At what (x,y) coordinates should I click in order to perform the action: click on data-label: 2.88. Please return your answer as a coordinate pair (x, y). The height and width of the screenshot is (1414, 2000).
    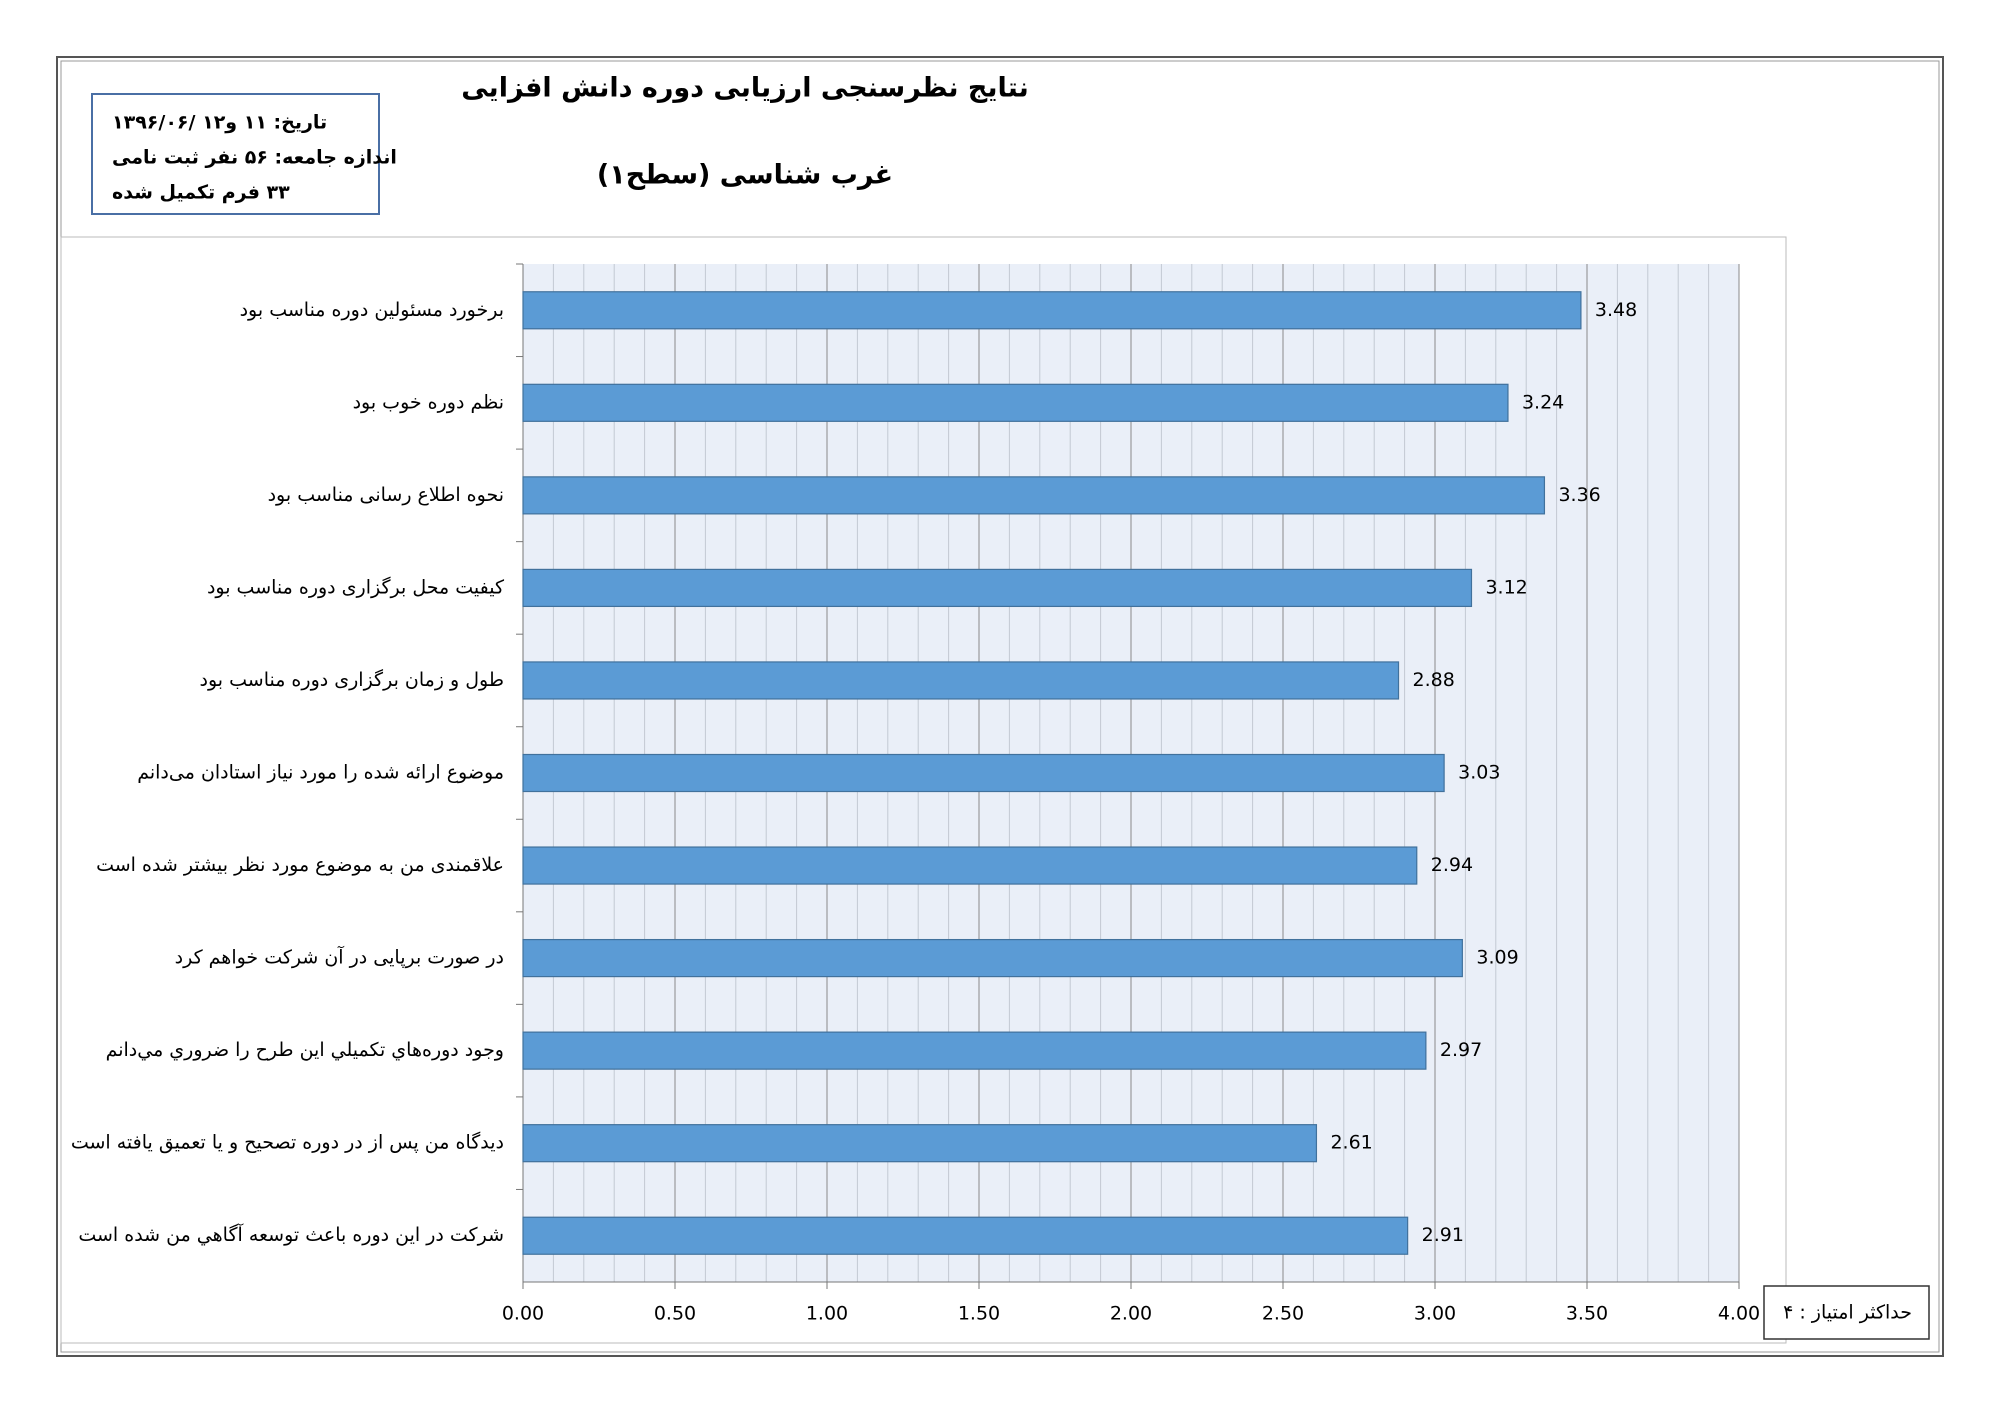
    Looking at the image, I should click on (1434, 680).